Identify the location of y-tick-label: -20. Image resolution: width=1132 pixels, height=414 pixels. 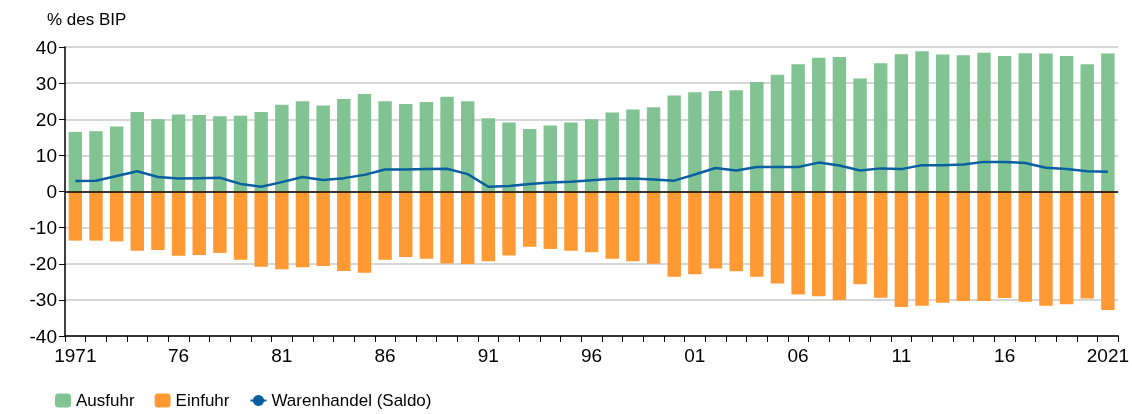
(43, 264).